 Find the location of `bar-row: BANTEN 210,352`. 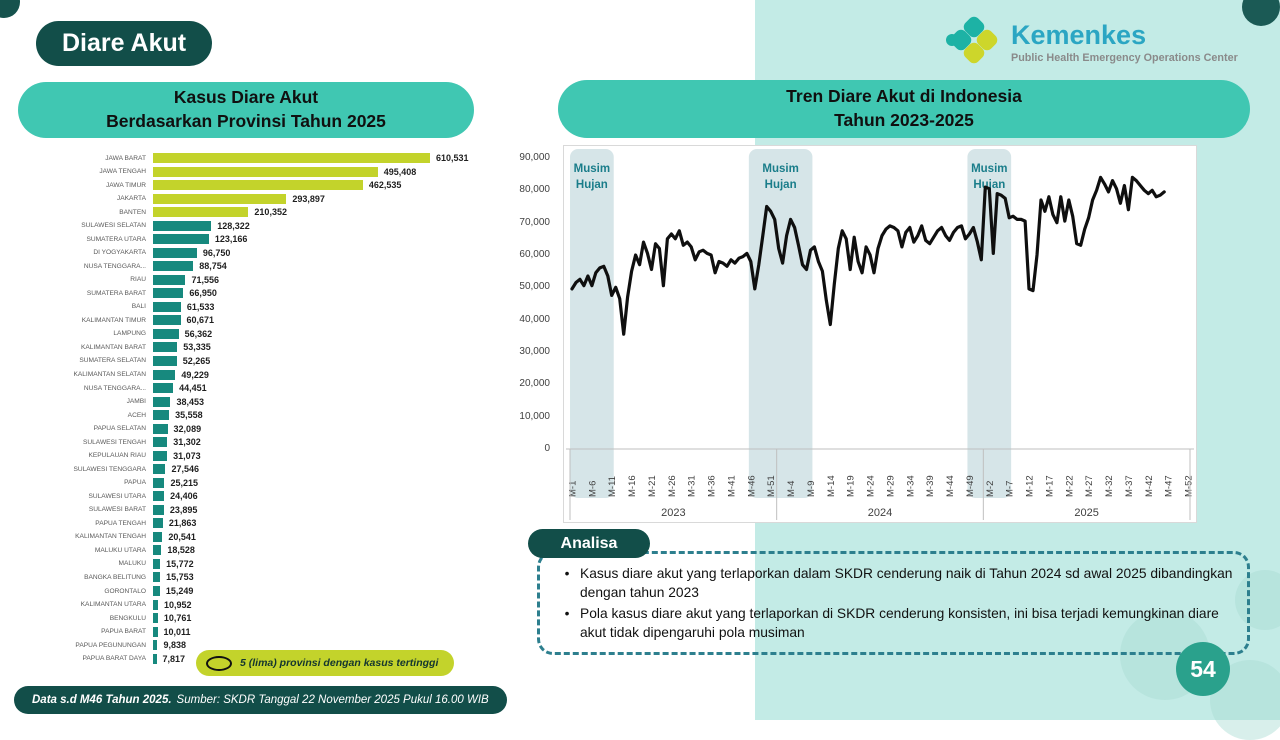

bar-row: BANTEN 210,352 is located at coordinates (259, 212).